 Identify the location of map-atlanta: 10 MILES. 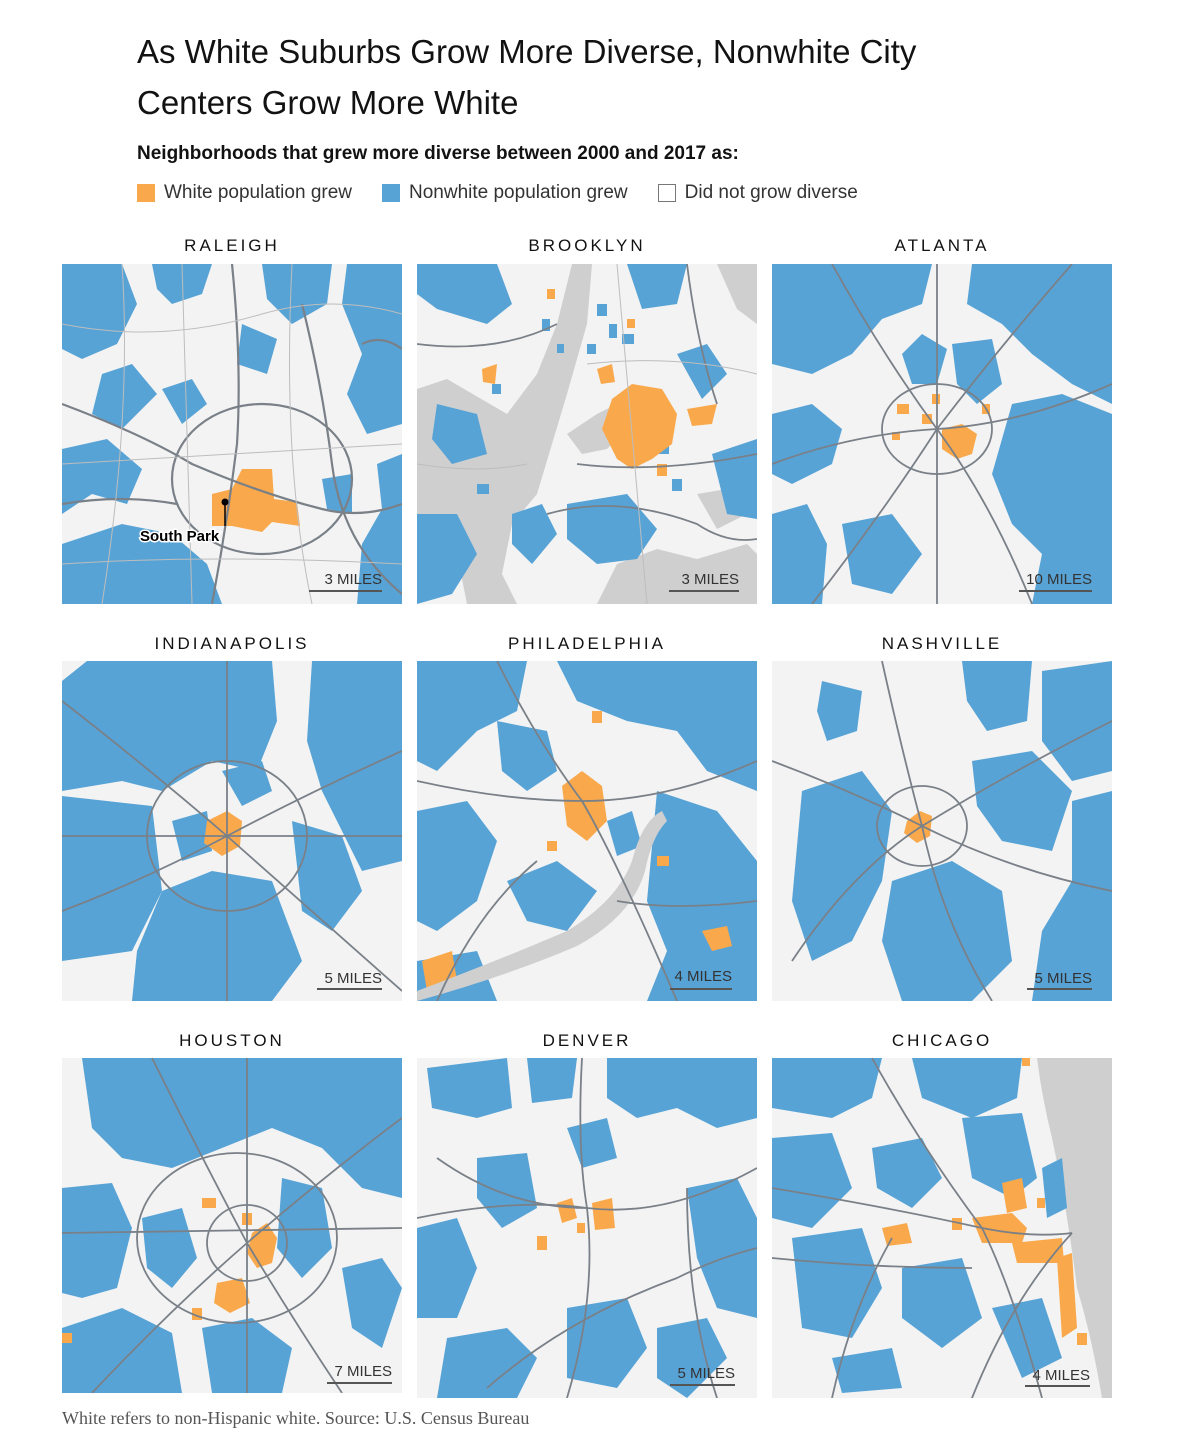
(942, 434).